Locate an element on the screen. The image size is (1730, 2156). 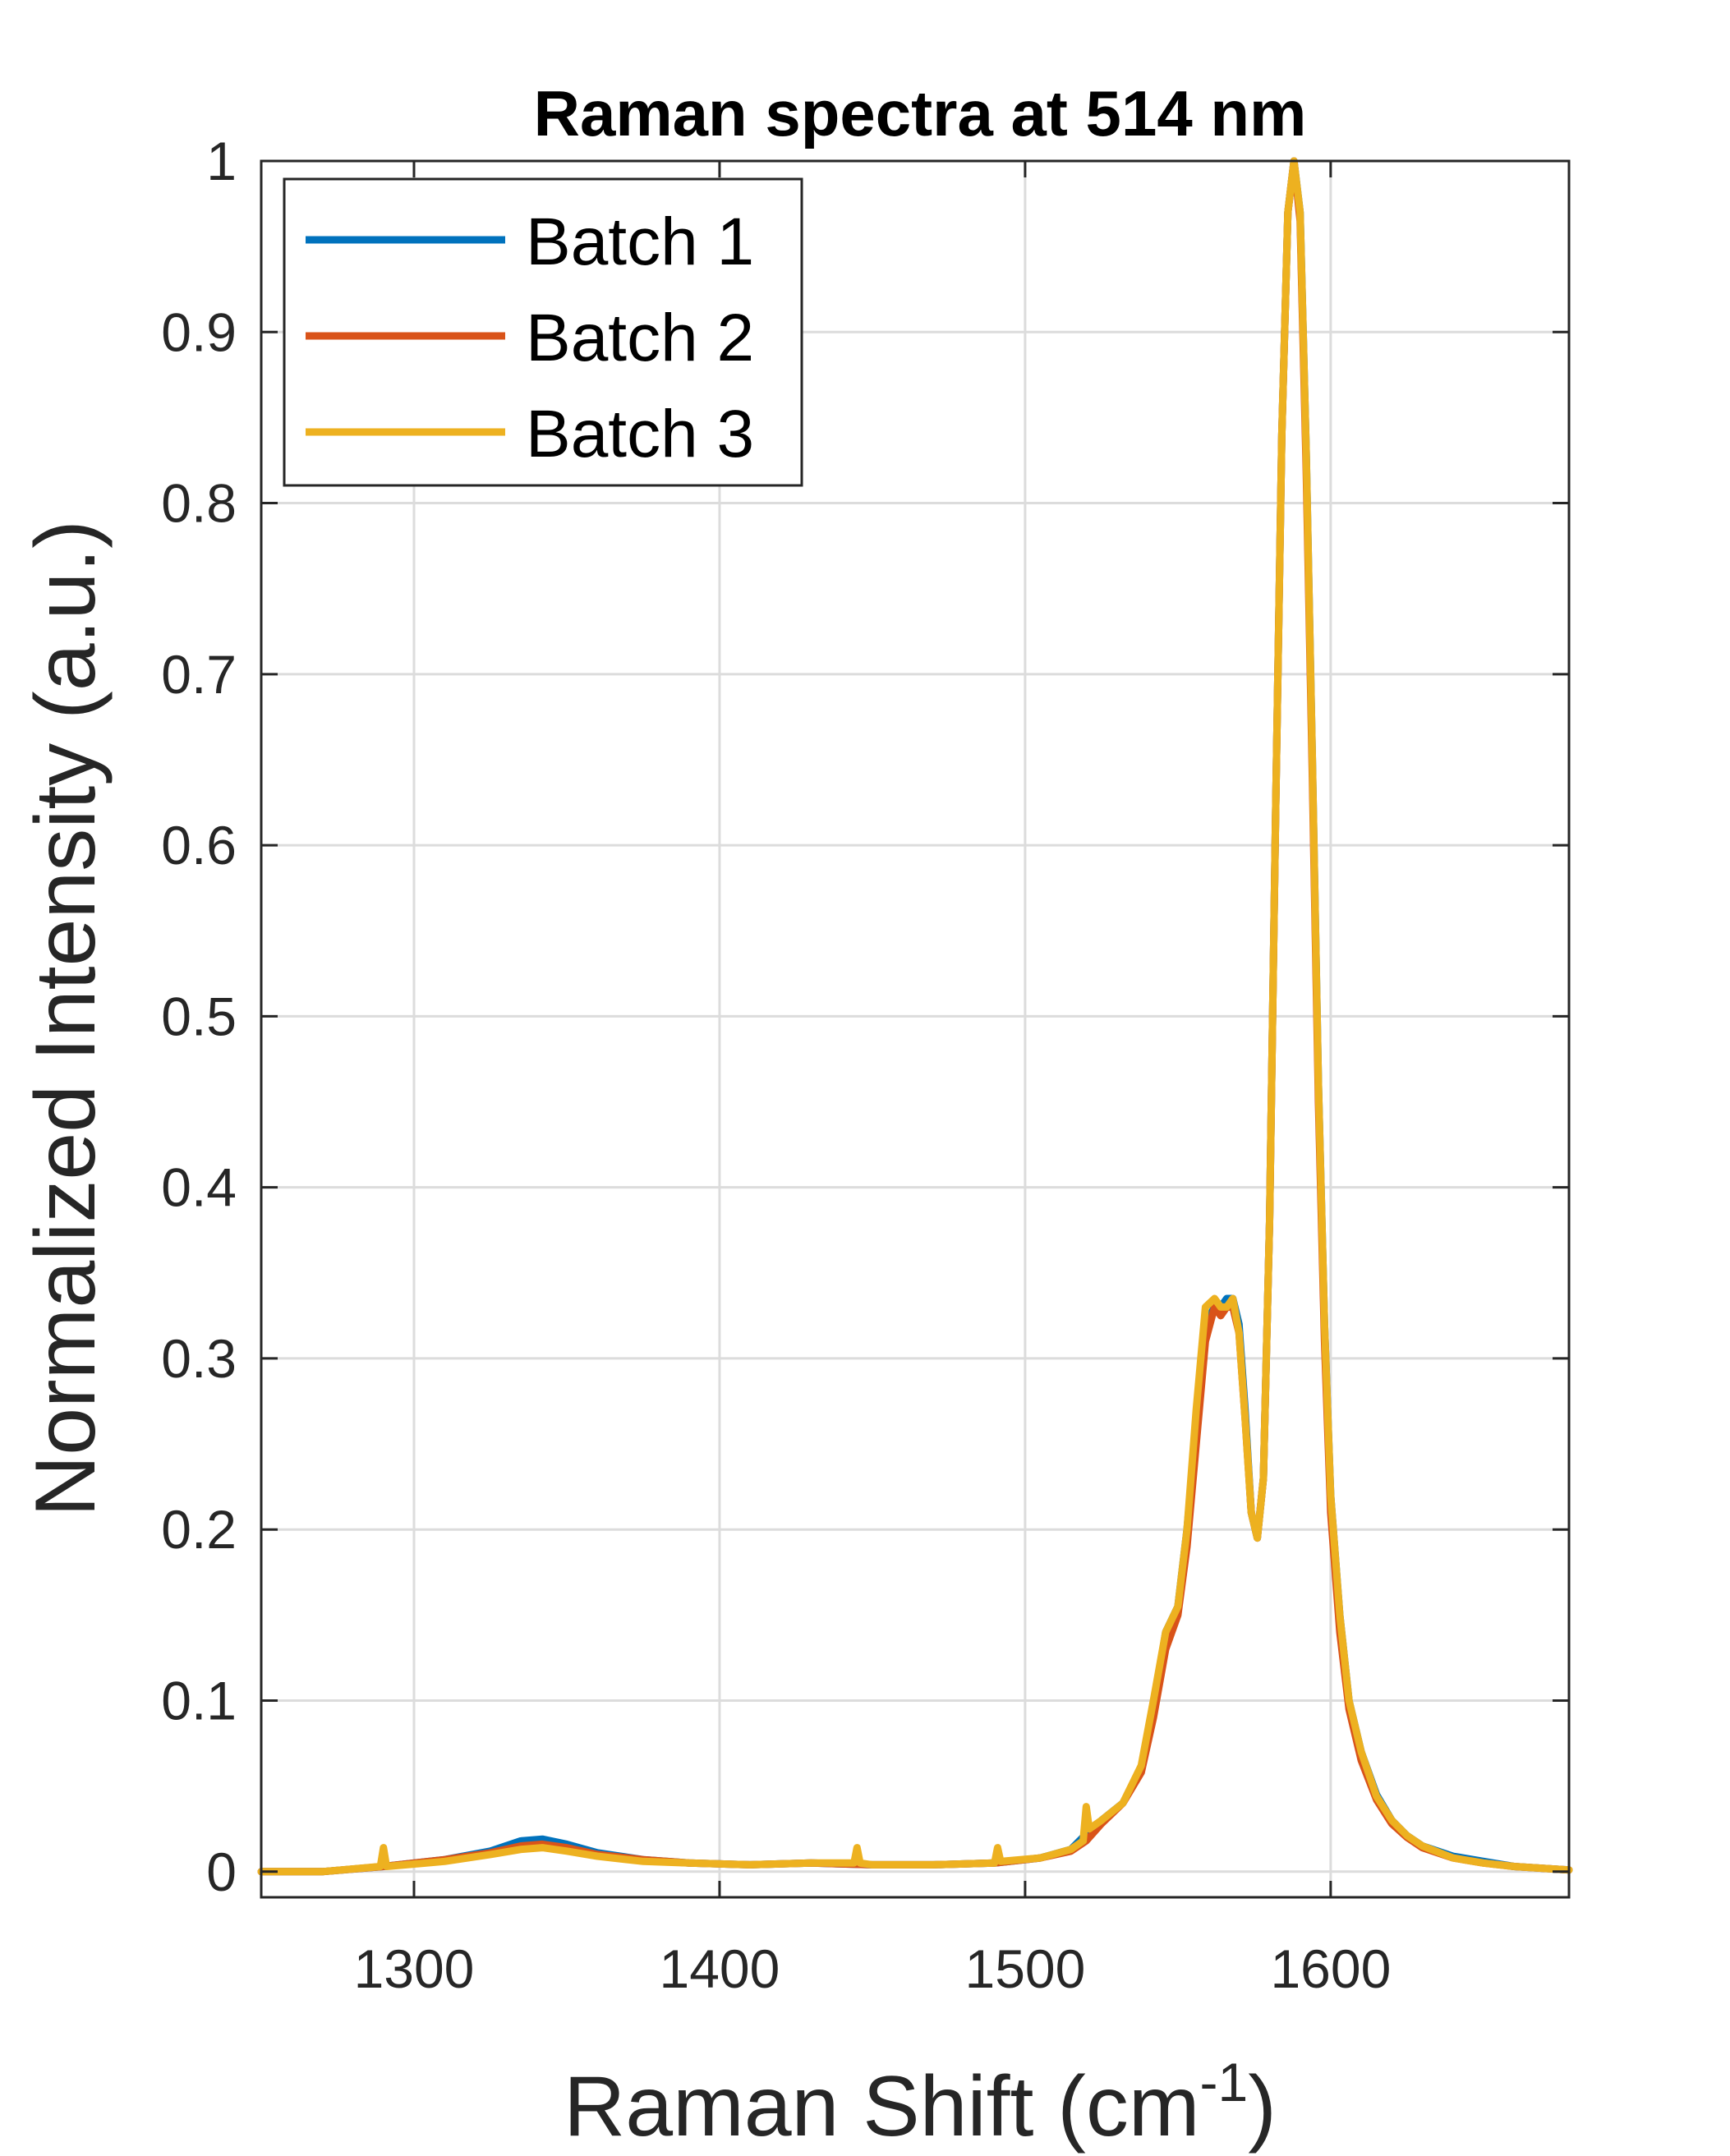
y-tick-label: 0.9 is located at coordinates (199, 331).